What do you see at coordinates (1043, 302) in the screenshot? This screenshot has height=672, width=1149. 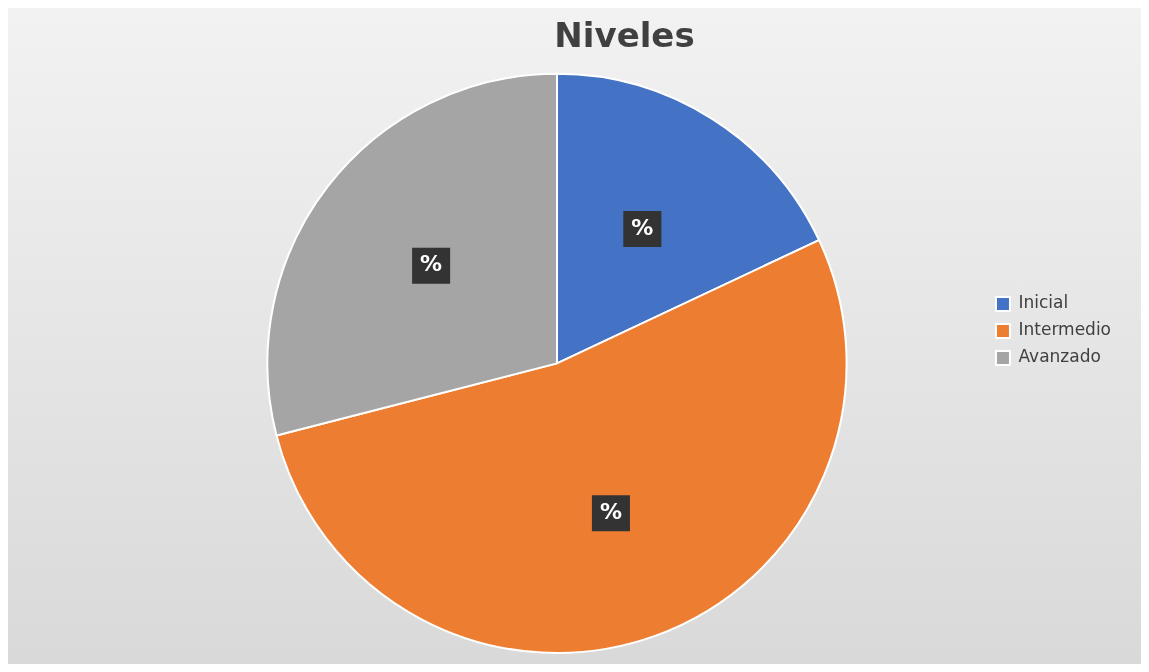 I see `legend-label: Inicial` at bounding box center [1043, 302].